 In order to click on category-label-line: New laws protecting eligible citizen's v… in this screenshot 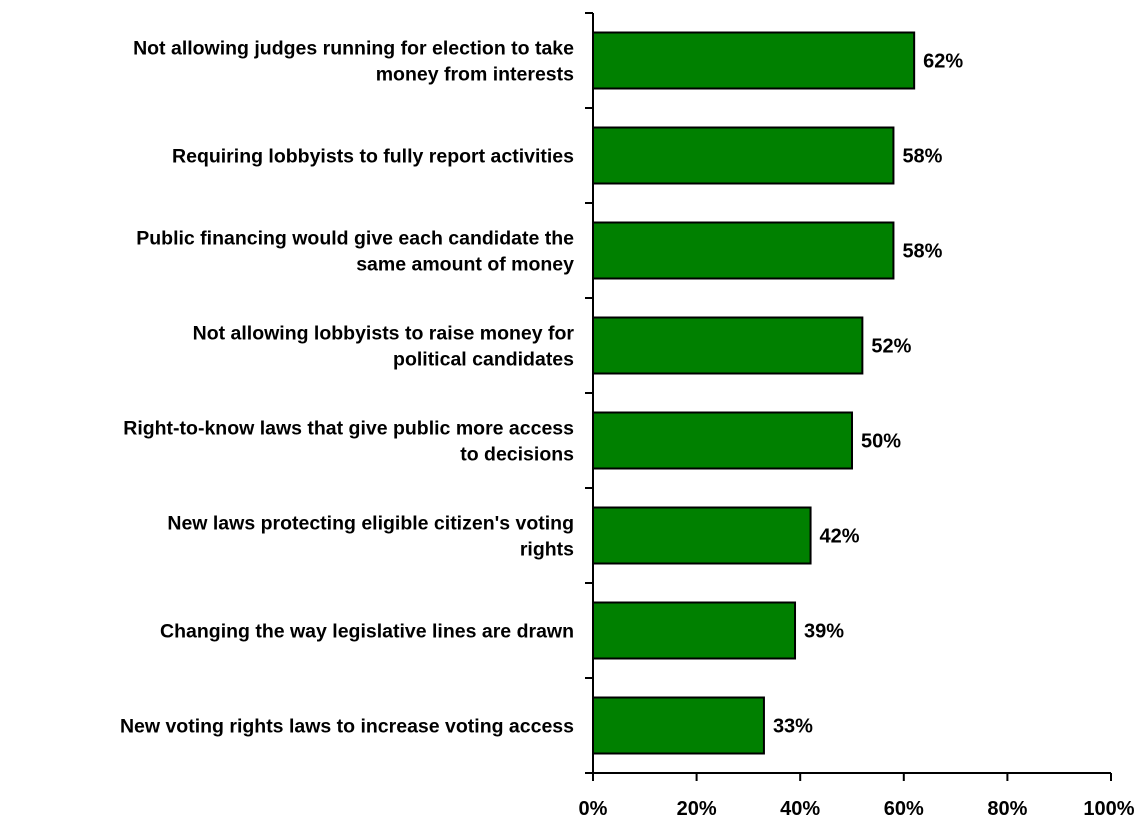, I will do `click(370, 524)`.